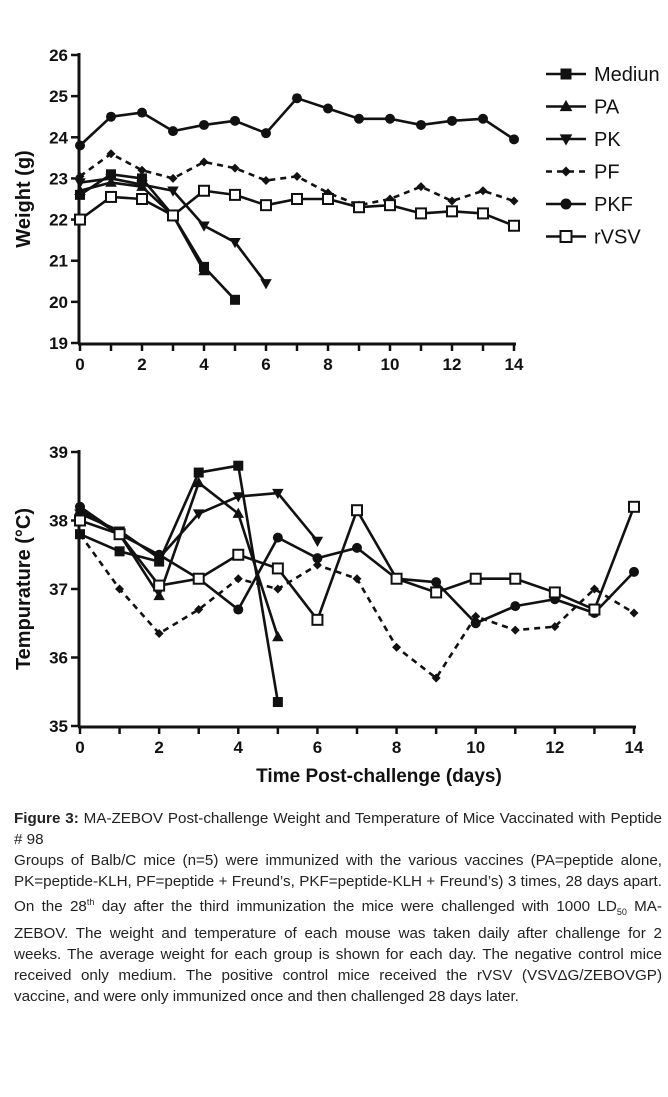 The height and width of the screenshot is (1097, 668). What do you see at coordinates (58, 343) in the screenshot?
I see `y-tick-label: 19` at bounding box center [58, 343].